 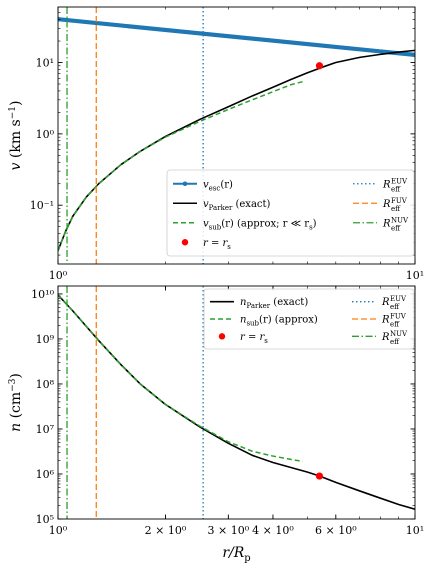 What do you see at coordinates (45, 474) in the screenshot?
I see `y-tick-label: 10⁶` at bounding box center [45, 474].